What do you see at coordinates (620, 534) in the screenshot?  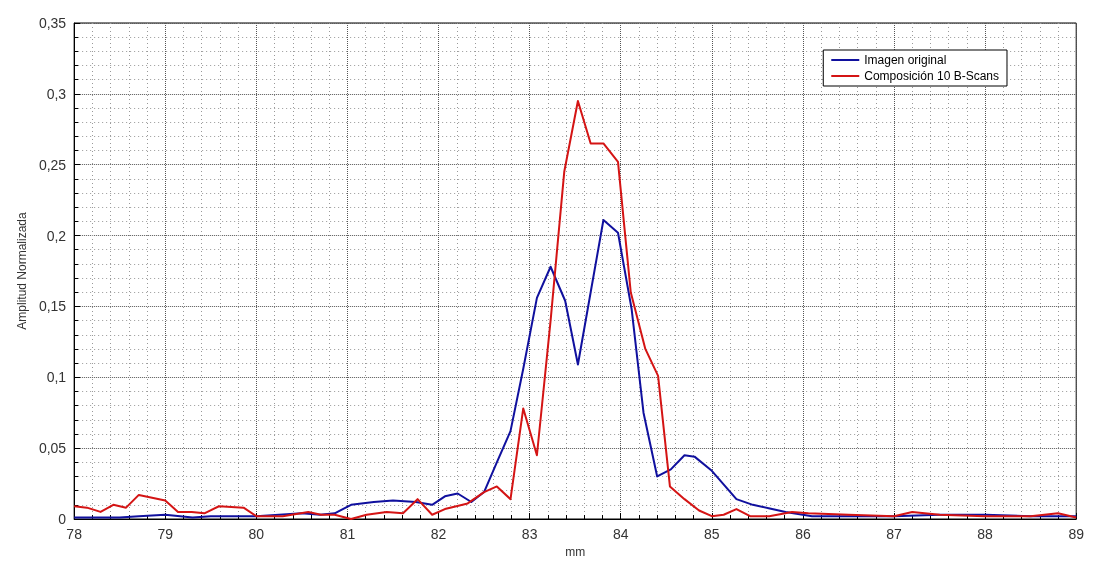 I see `x-tick-label: 84` at bounding box center [620, 534].